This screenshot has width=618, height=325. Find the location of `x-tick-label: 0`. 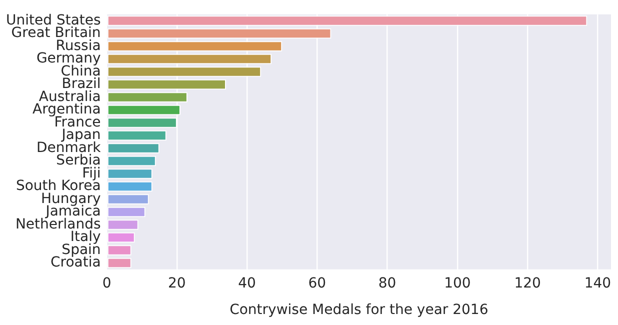

x-tick-label: 0 is located at coordinates (107, 283).